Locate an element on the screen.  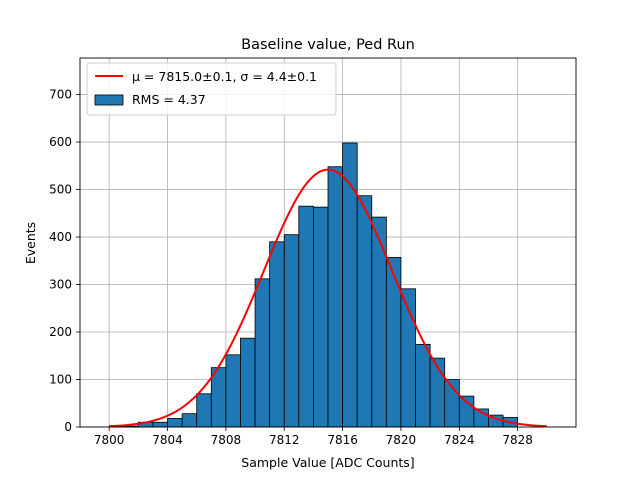
legend-box is located at coordinates (211, 89).